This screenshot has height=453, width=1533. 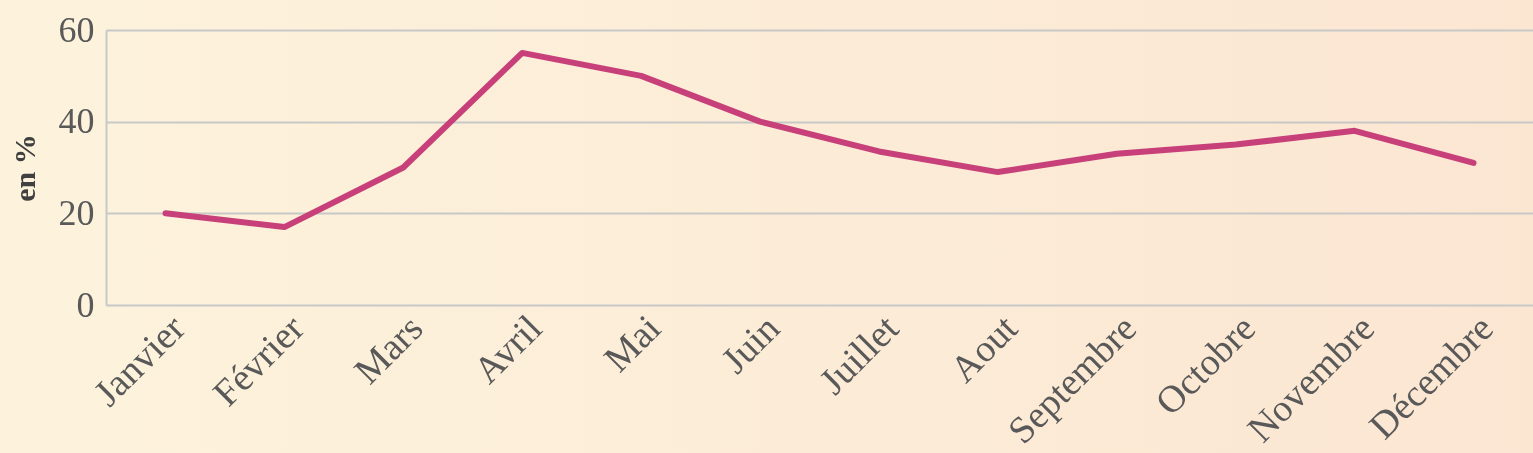 I want to click on y-tick-label: 20, so click(x=76, y=212).